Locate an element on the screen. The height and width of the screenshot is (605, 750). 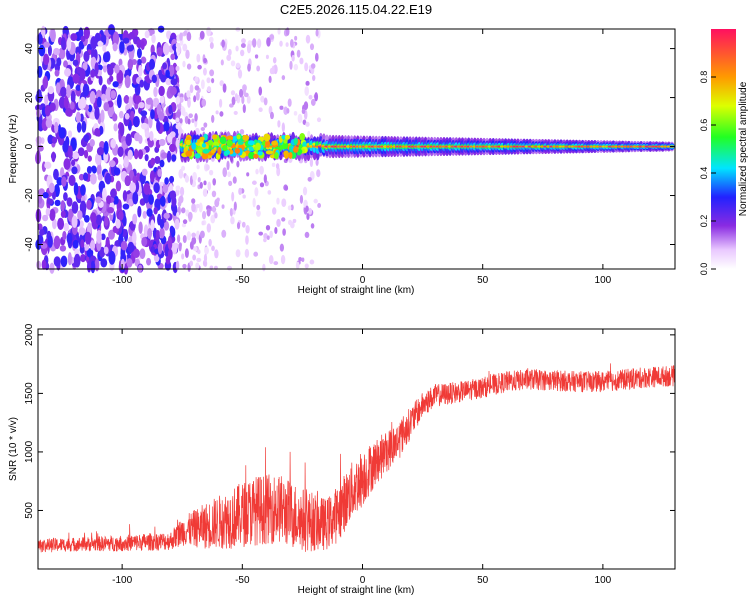
spectrogram-x-tick-label: 100 is located at coordinates (603, 280).